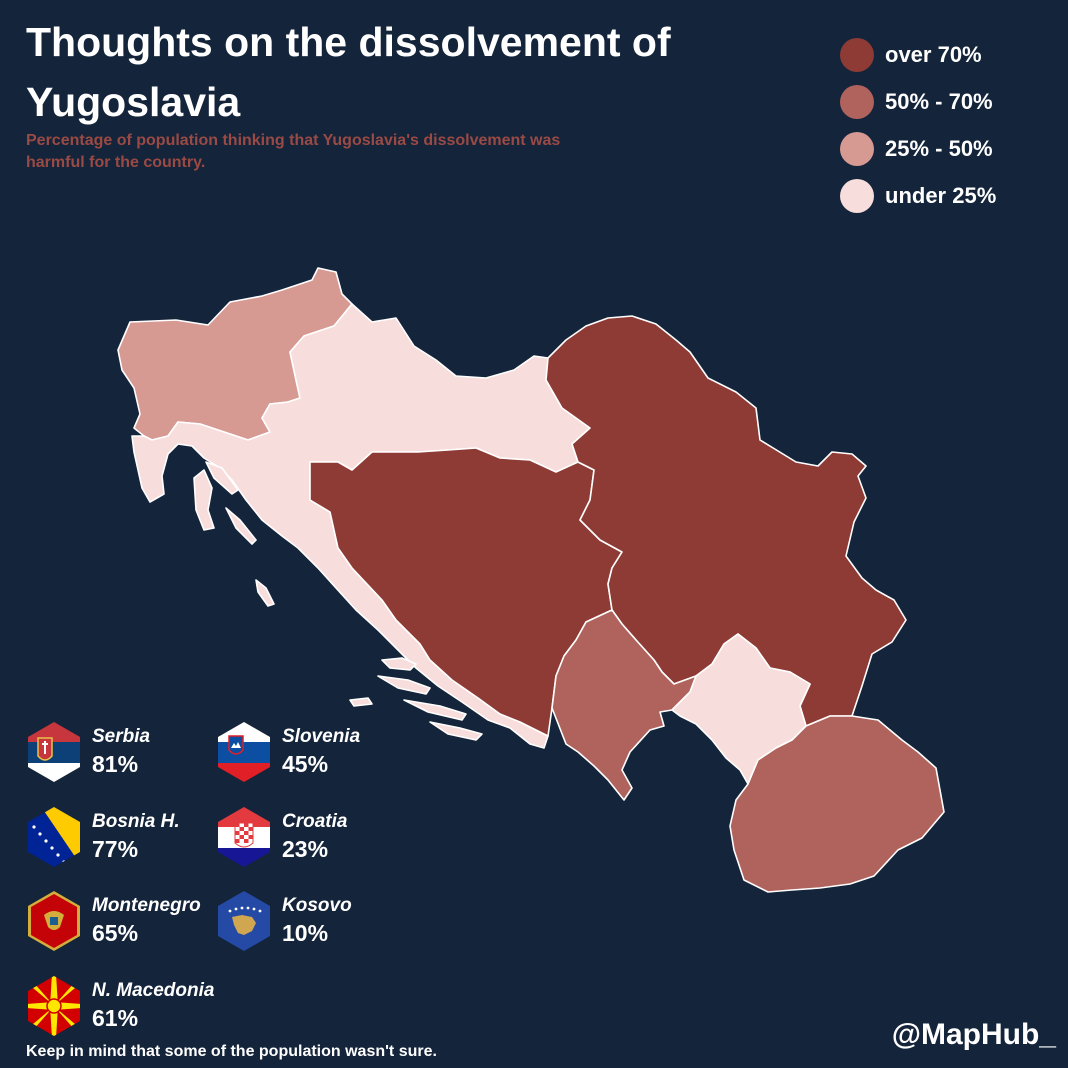  I want to click on serbia-flag-icon, so click(54, 752).